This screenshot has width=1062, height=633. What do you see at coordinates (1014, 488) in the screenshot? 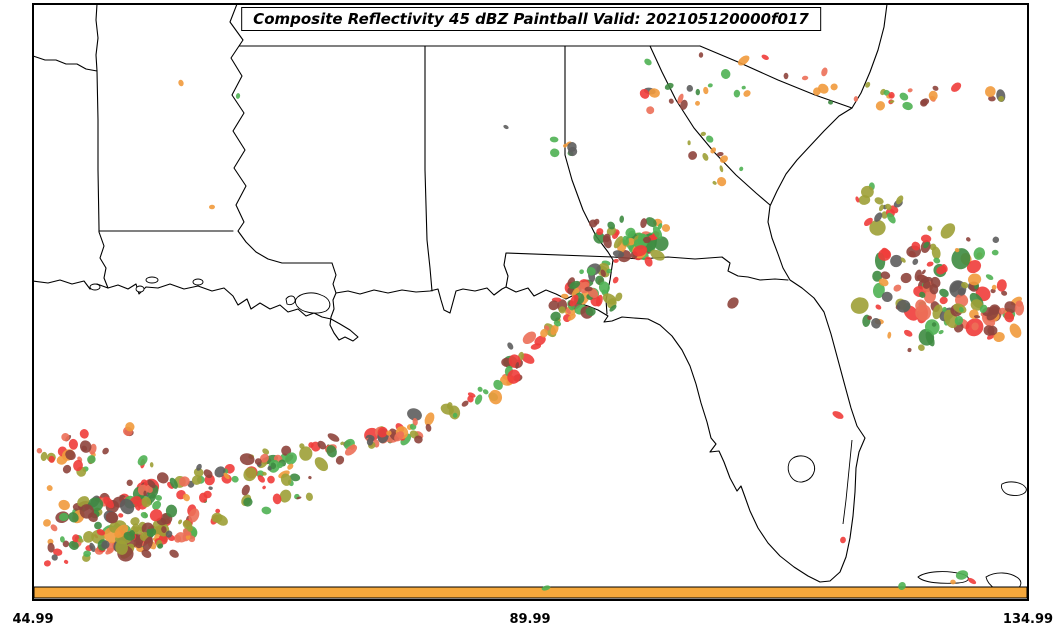
I see `bahamas-island-north` at bounding box center [1014, 488].